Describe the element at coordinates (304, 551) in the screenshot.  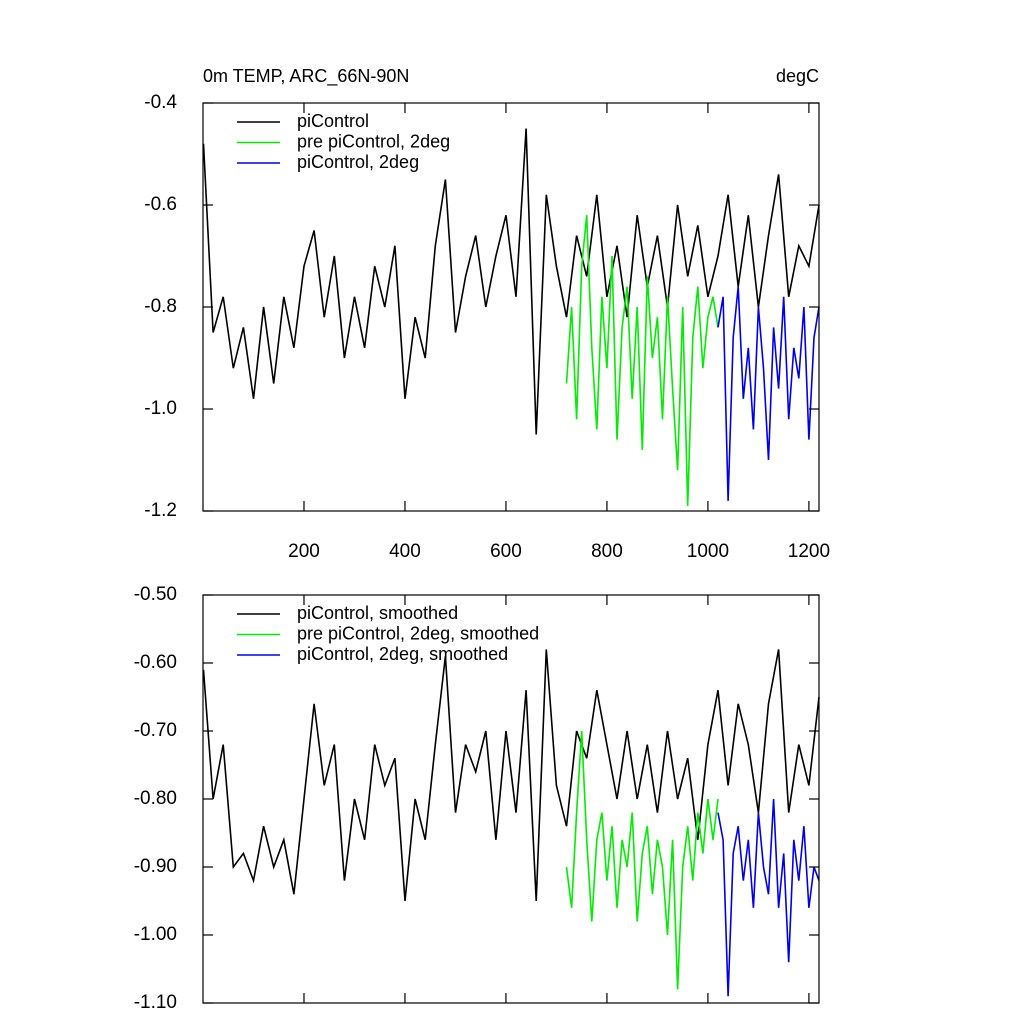
I see `x-tick-label: 200` at that location.